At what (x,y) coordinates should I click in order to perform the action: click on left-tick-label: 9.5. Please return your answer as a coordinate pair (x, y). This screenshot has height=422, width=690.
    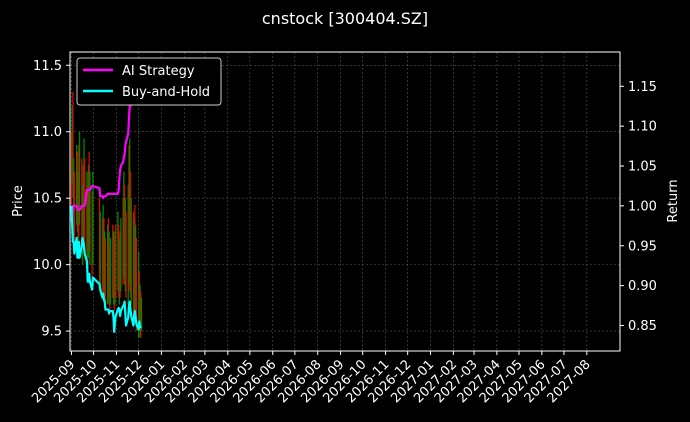
    Looking at the image, I should click on (51, 332).